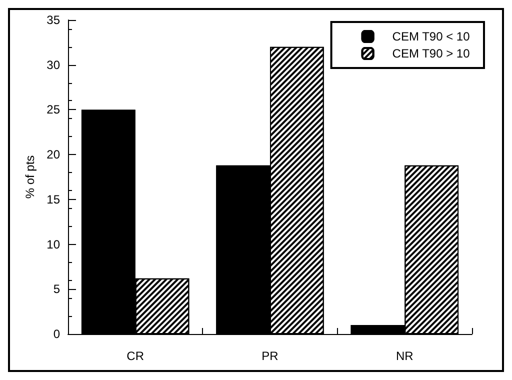  What do you see at coordinates (53, 109) in the screenshot?
I see `y-tick-label: 25` at bounding box center [53, 109].